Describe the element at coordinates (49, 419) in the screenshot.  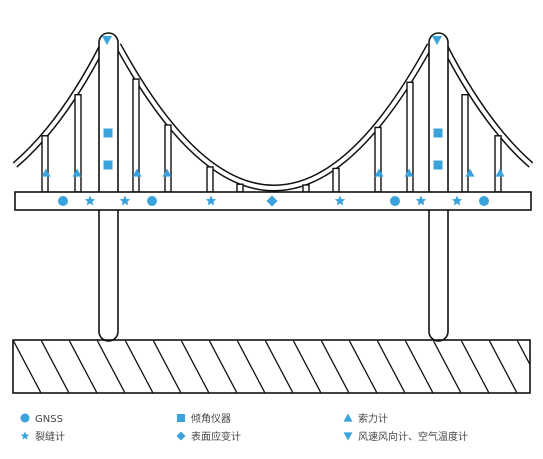
I see `legend-label: GNSS` at that location.